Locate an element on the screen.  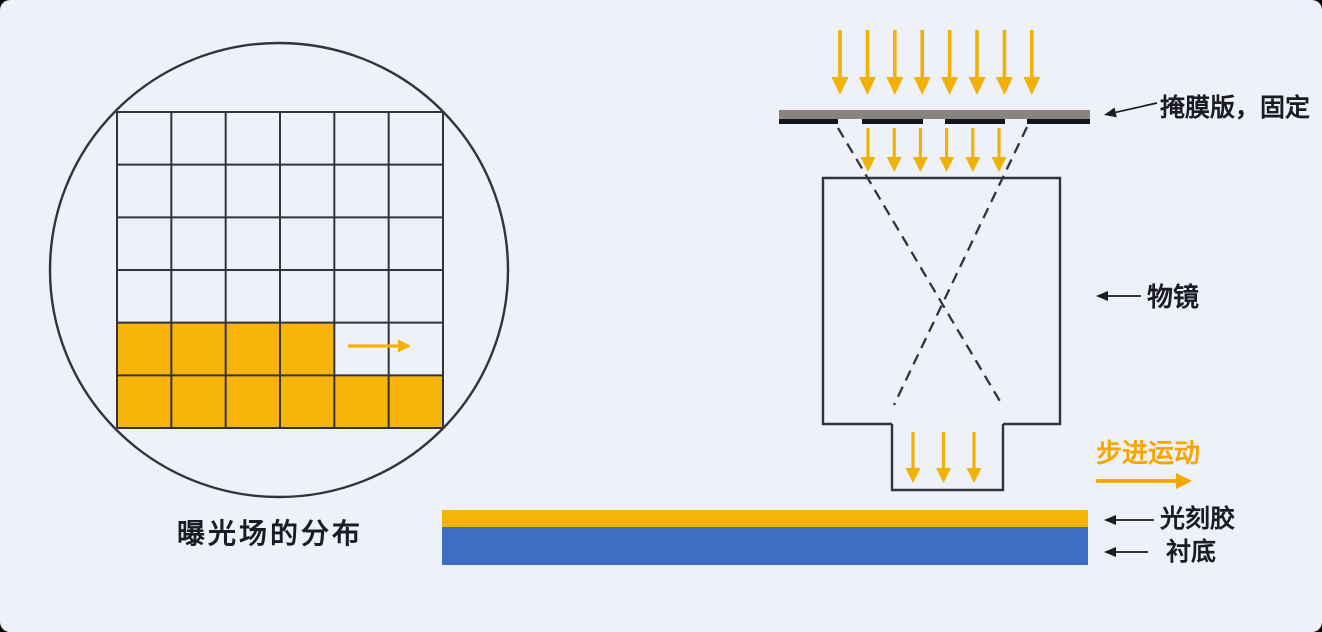
substrate-layer is located at coordinates (765, 546).